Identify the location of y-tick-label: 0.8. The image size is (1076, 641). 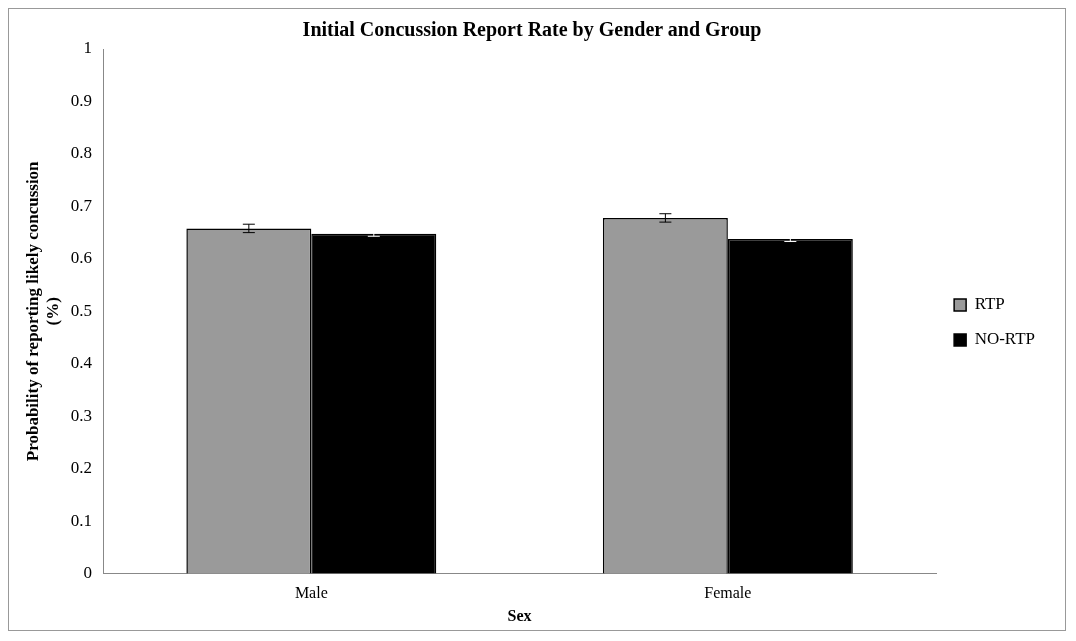
(81, 153).